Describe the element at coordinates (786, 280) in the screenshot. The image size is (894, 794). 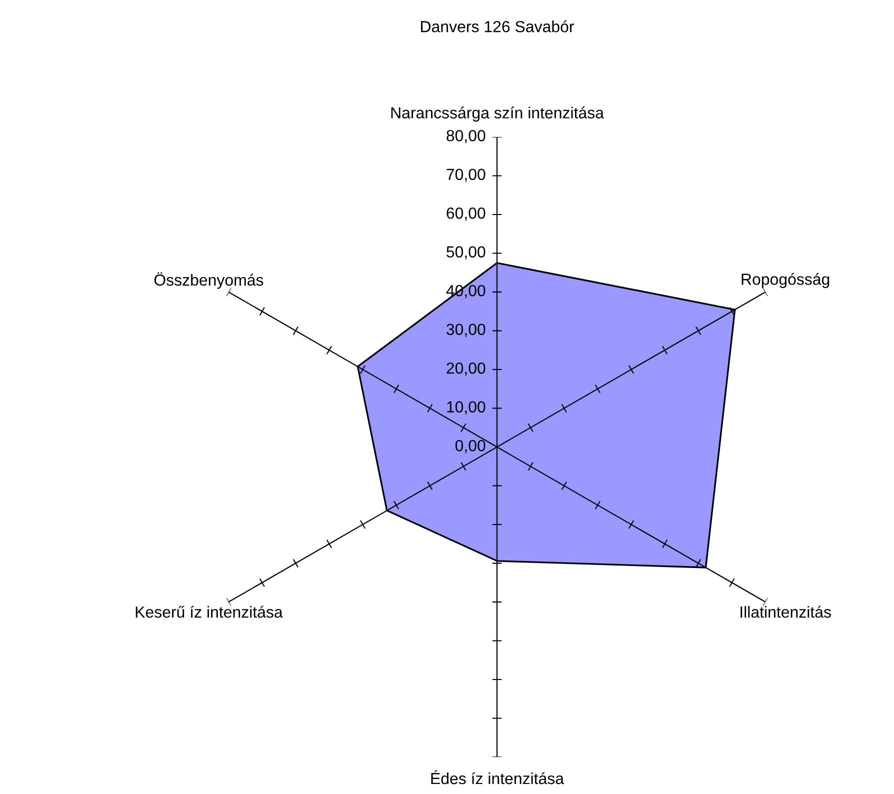
I see `spoke-label: Ropogósság` at that location.